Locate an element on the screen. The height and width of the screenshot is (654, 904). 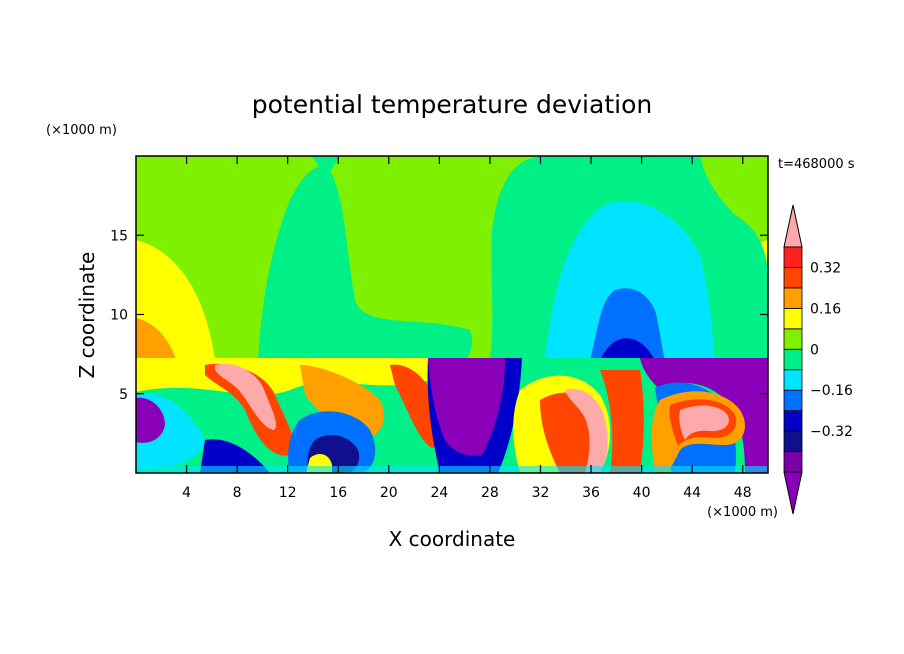
colorbar-high-extend is located at coordinates (793, 226).